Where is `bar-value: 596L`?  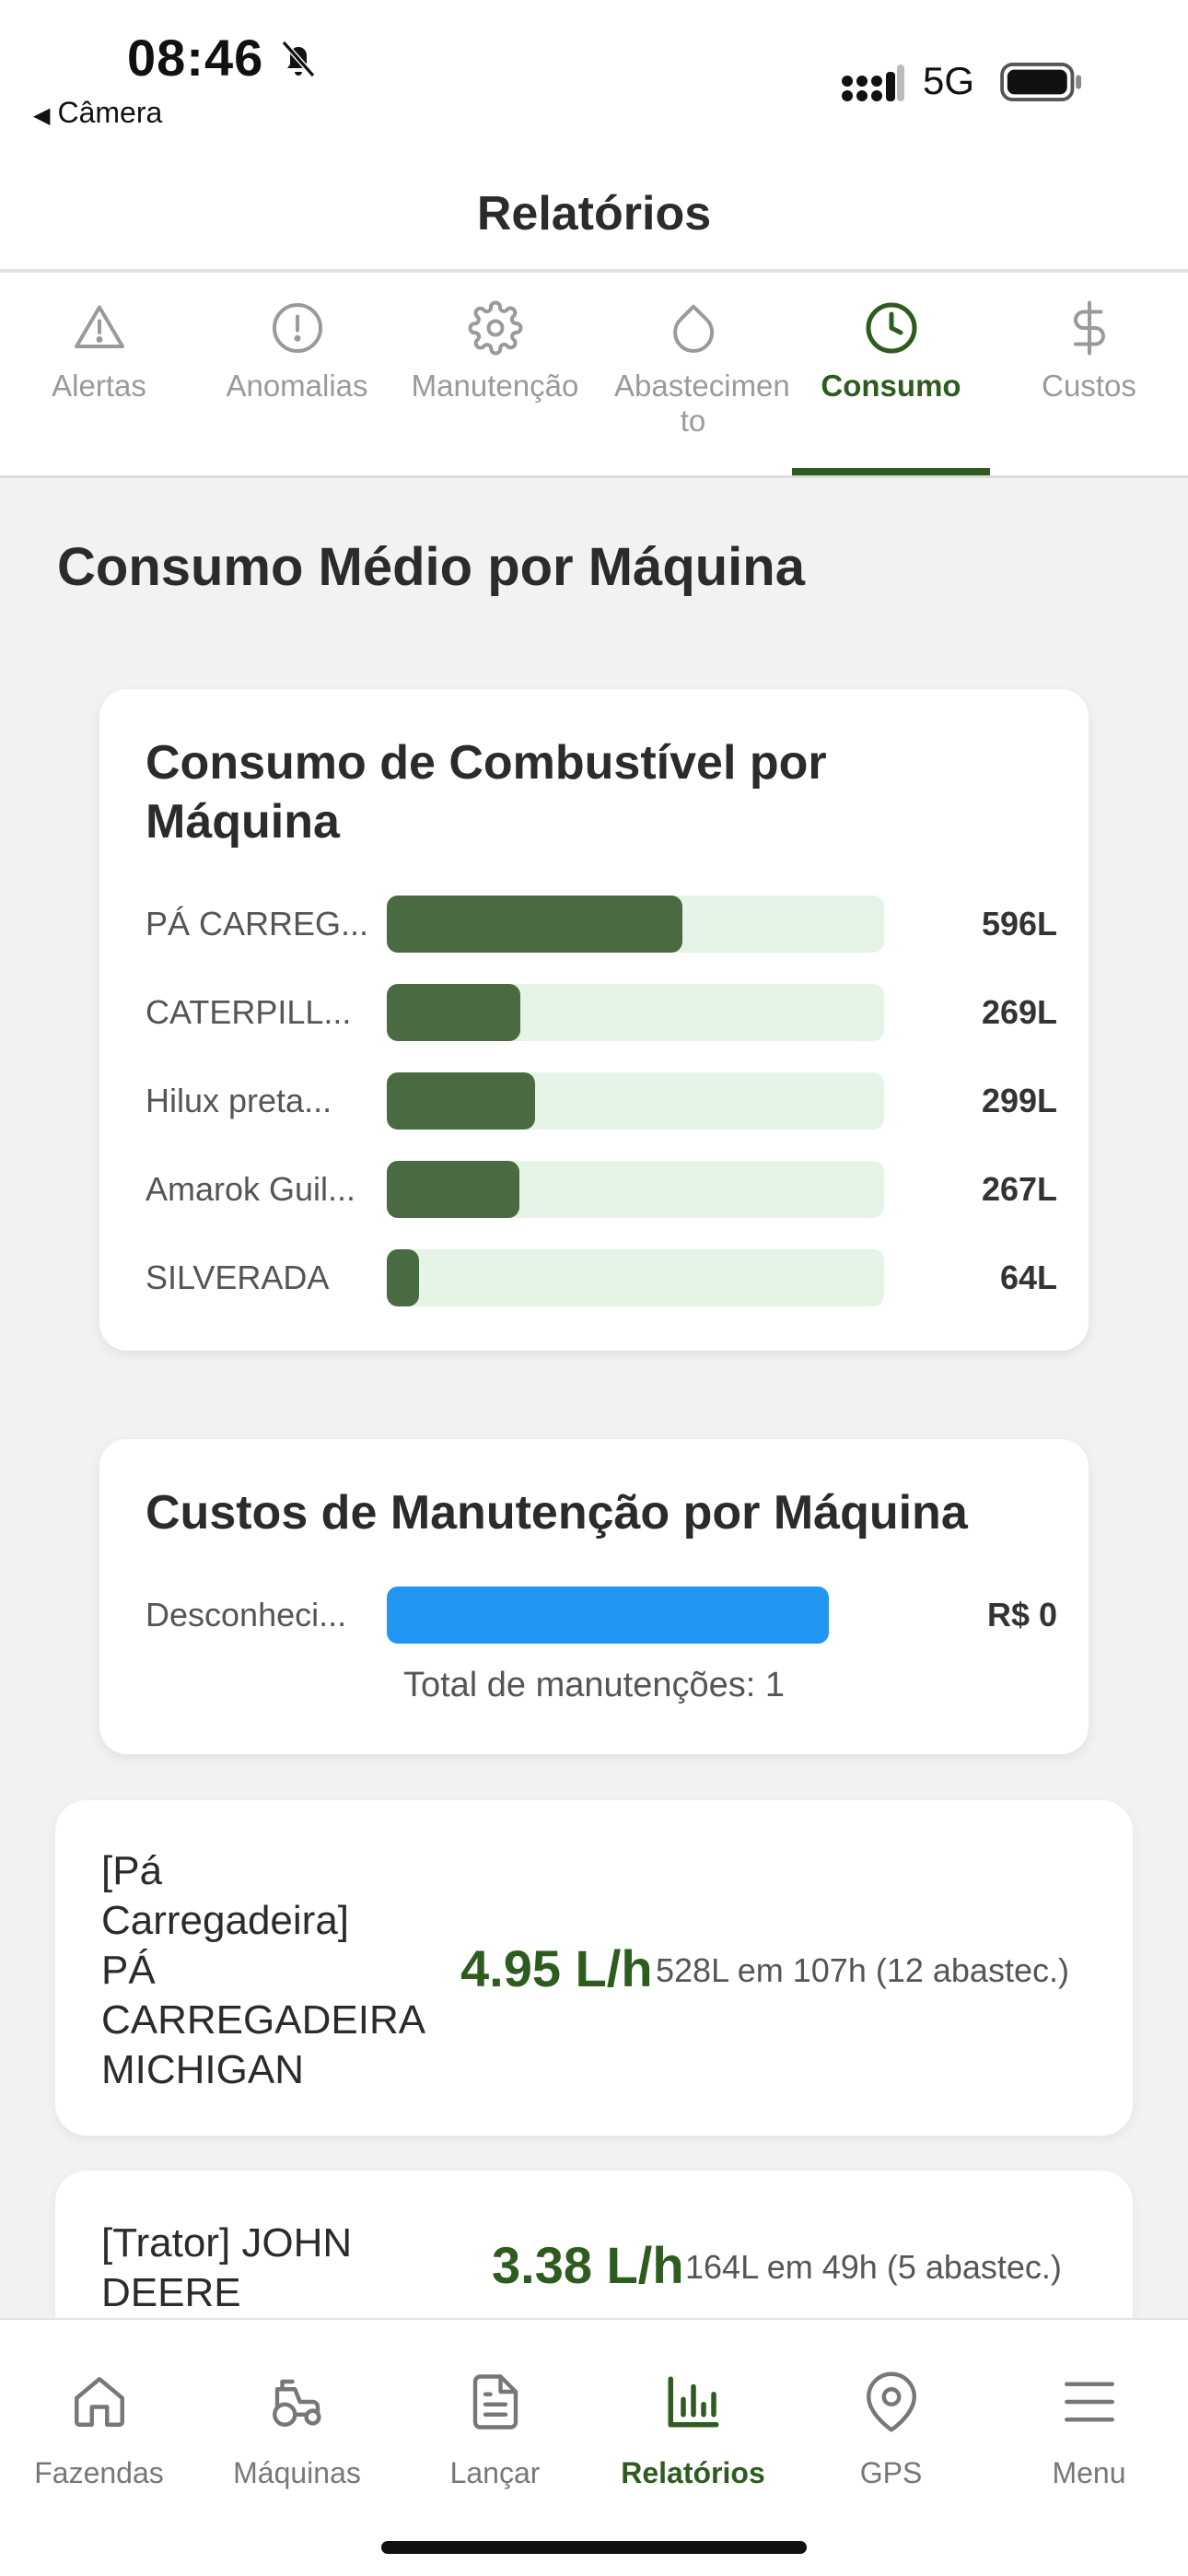
bar-value: 596L is located at coordinates (1019, 924).